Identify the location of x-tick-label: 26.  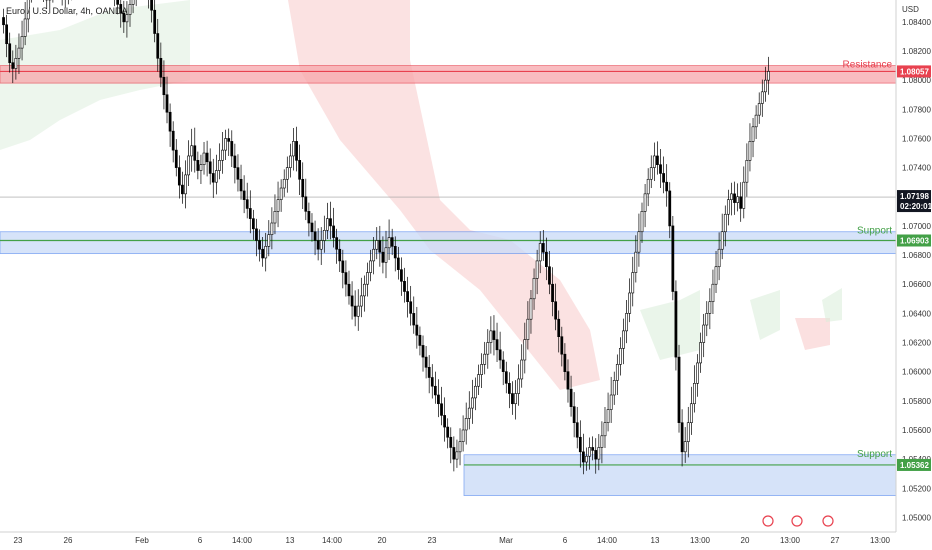
(68, 540).